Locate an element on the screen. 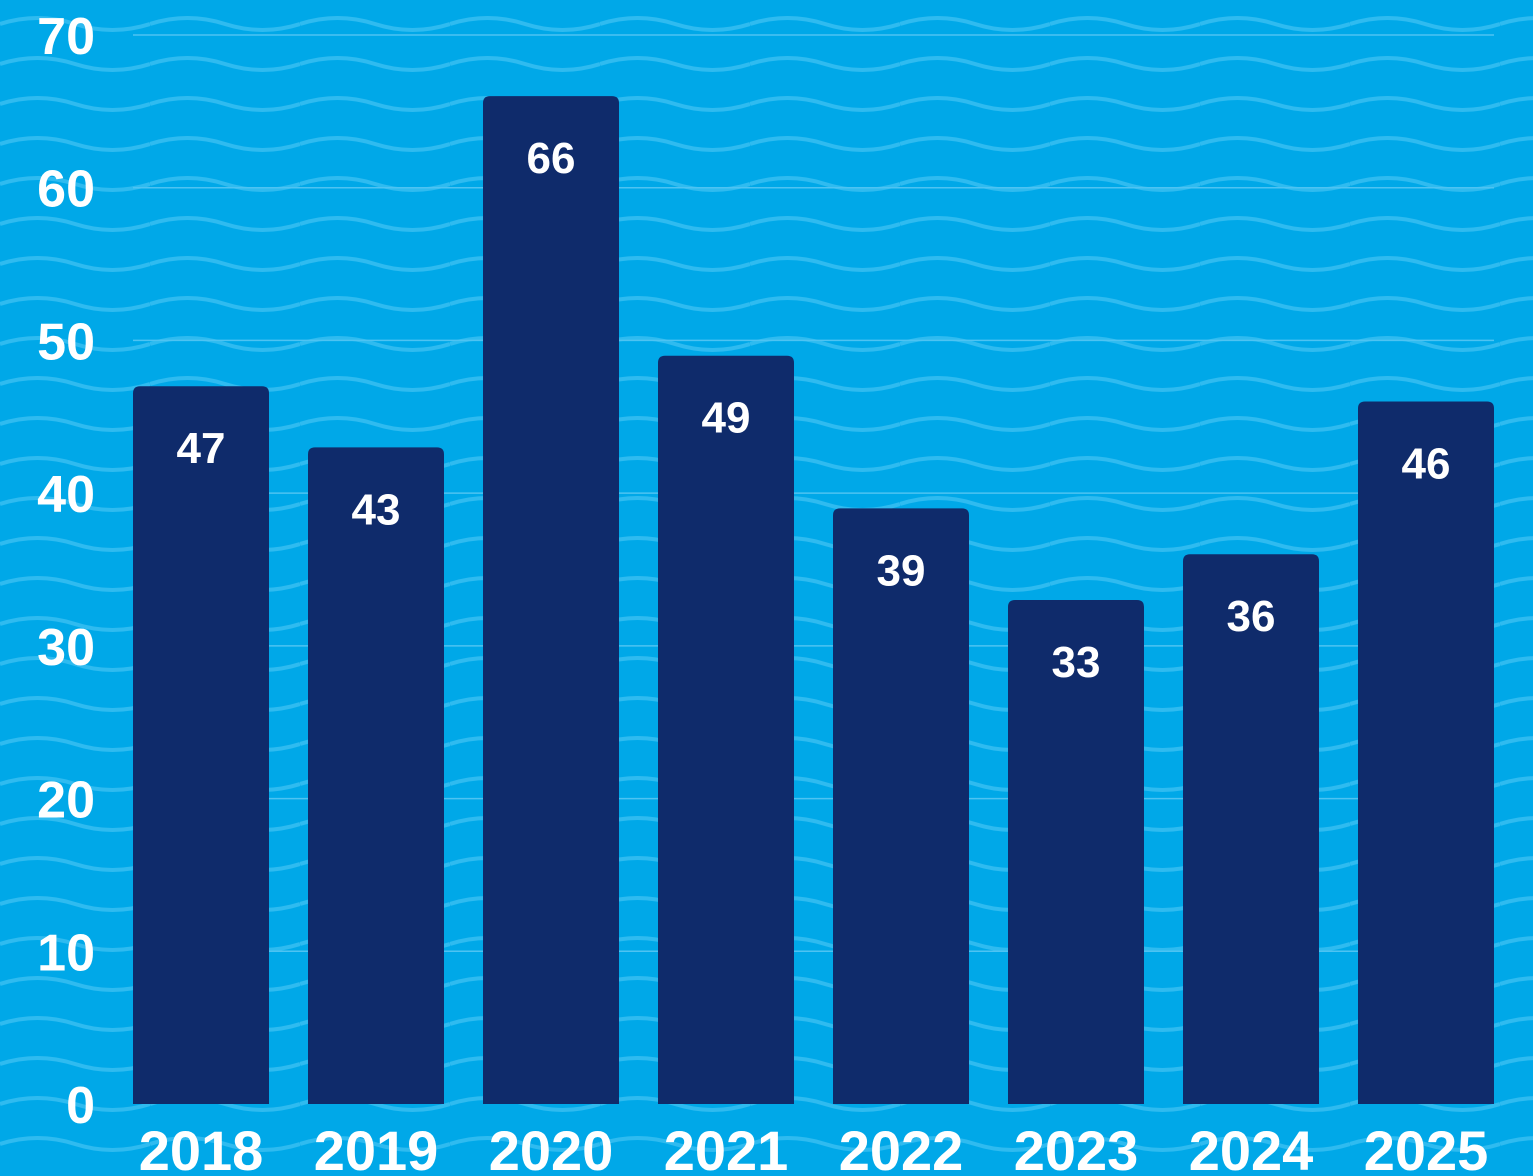 The image size is (1533, 1176). bar-value-label: 36 is located at coordinates (1251, 616).